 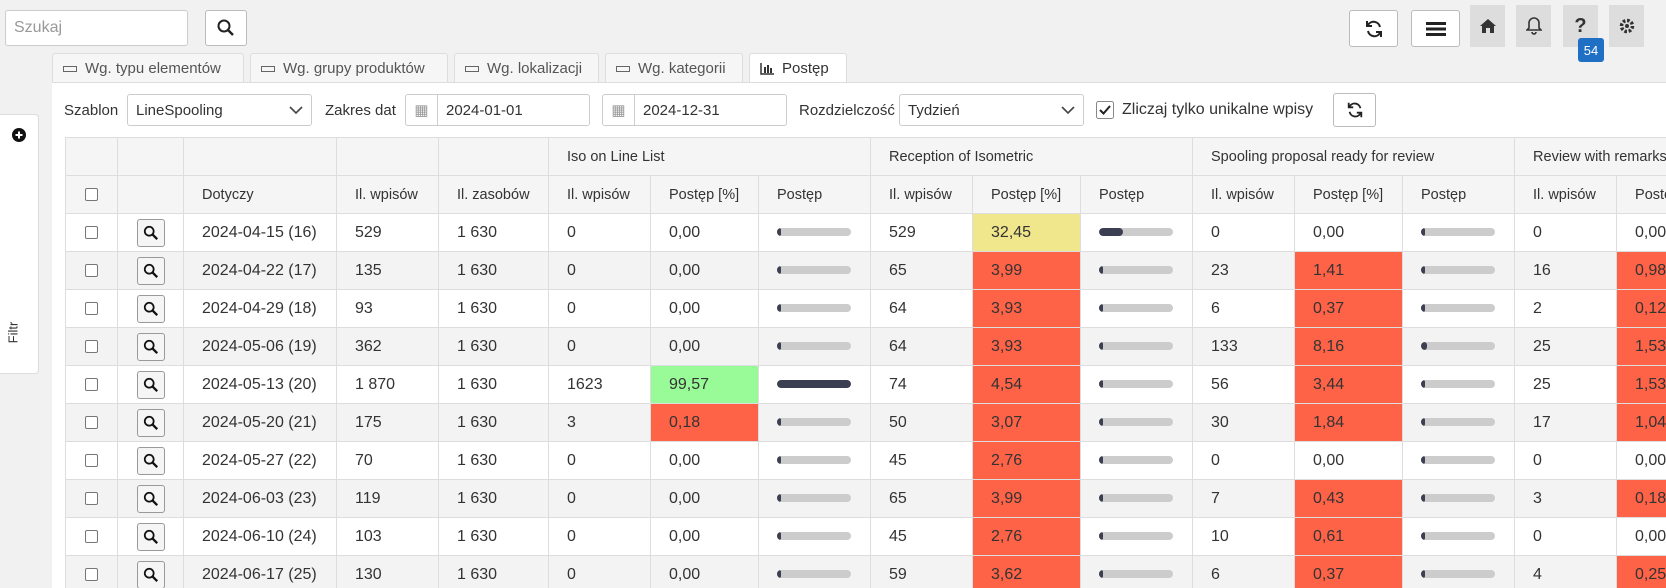 I want to click on date-from-input: ▦ 2024-01-01, so click(x=497, y=110).